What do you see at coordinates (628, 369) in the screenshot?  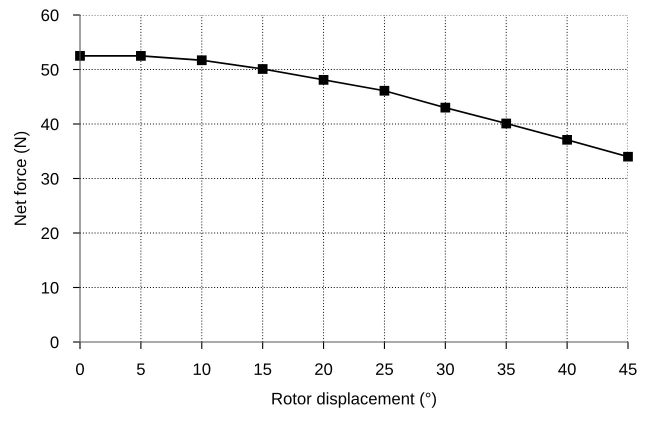 I see `x-tick-label: 45` at bounding box center [628, 369].